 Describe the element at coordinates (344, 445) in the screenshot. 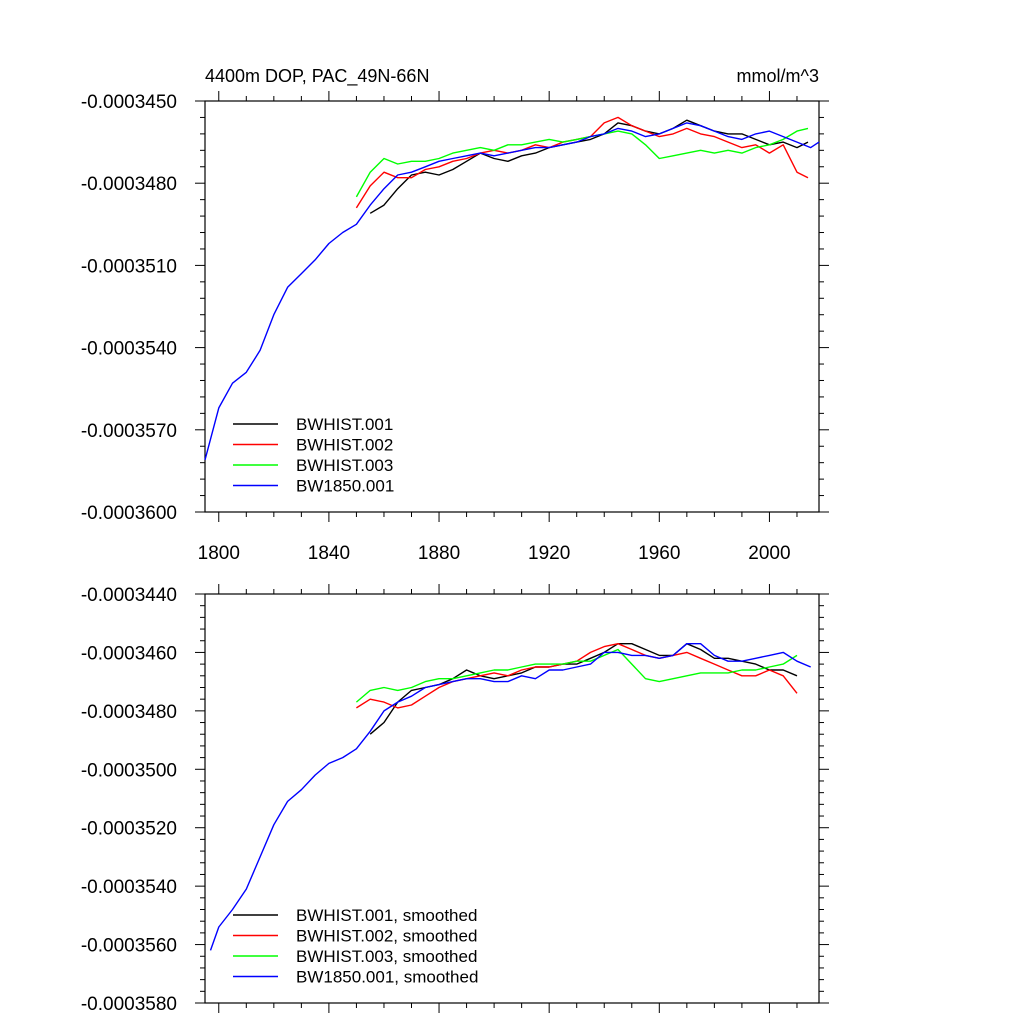

I see `legend-label: BWHIST.002` at that location.